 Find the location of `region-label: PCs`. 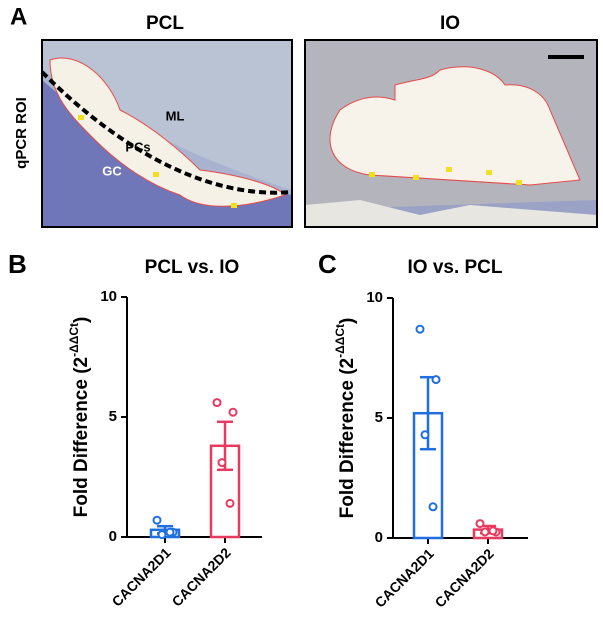

region-label: PCs is located at coordinates (137, 146).